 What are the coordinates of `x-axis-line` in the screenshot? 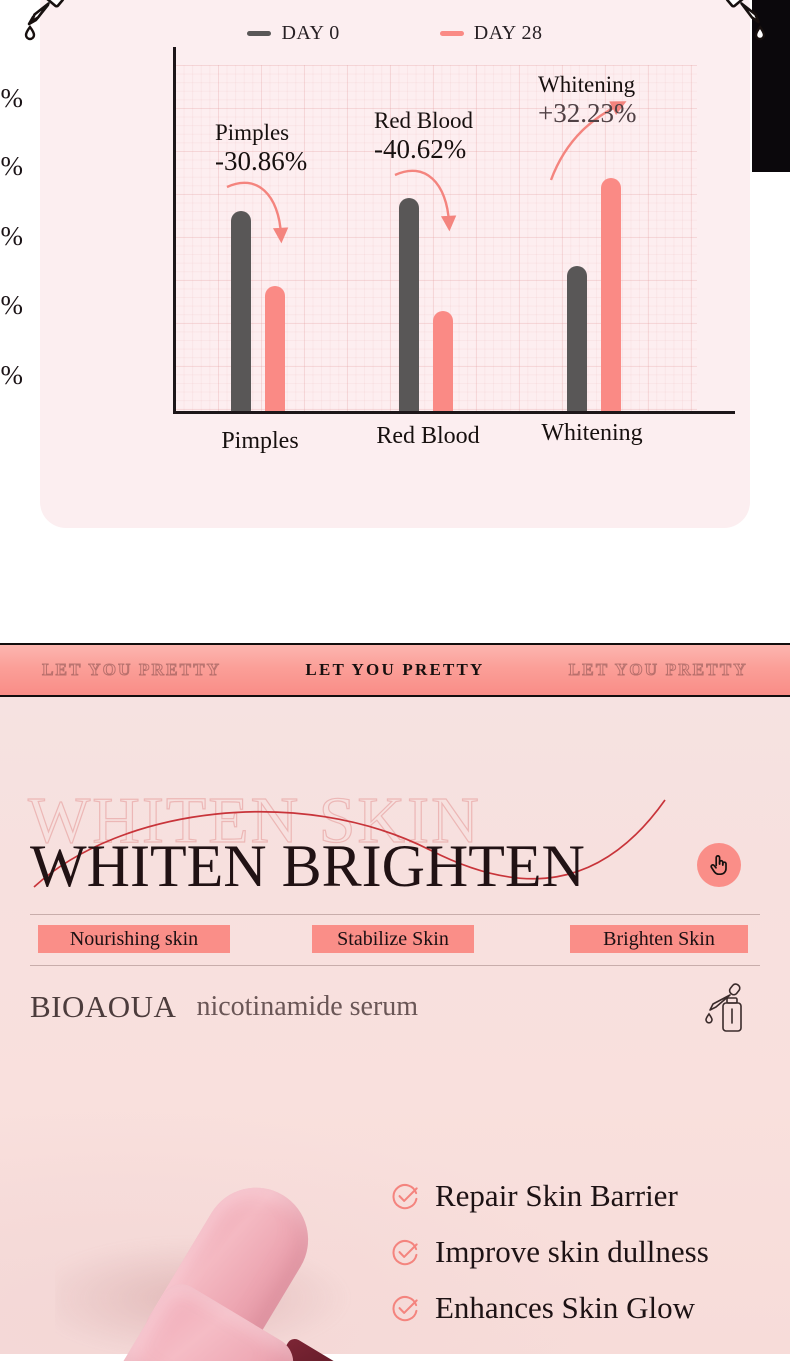 It's located at (454, 412).